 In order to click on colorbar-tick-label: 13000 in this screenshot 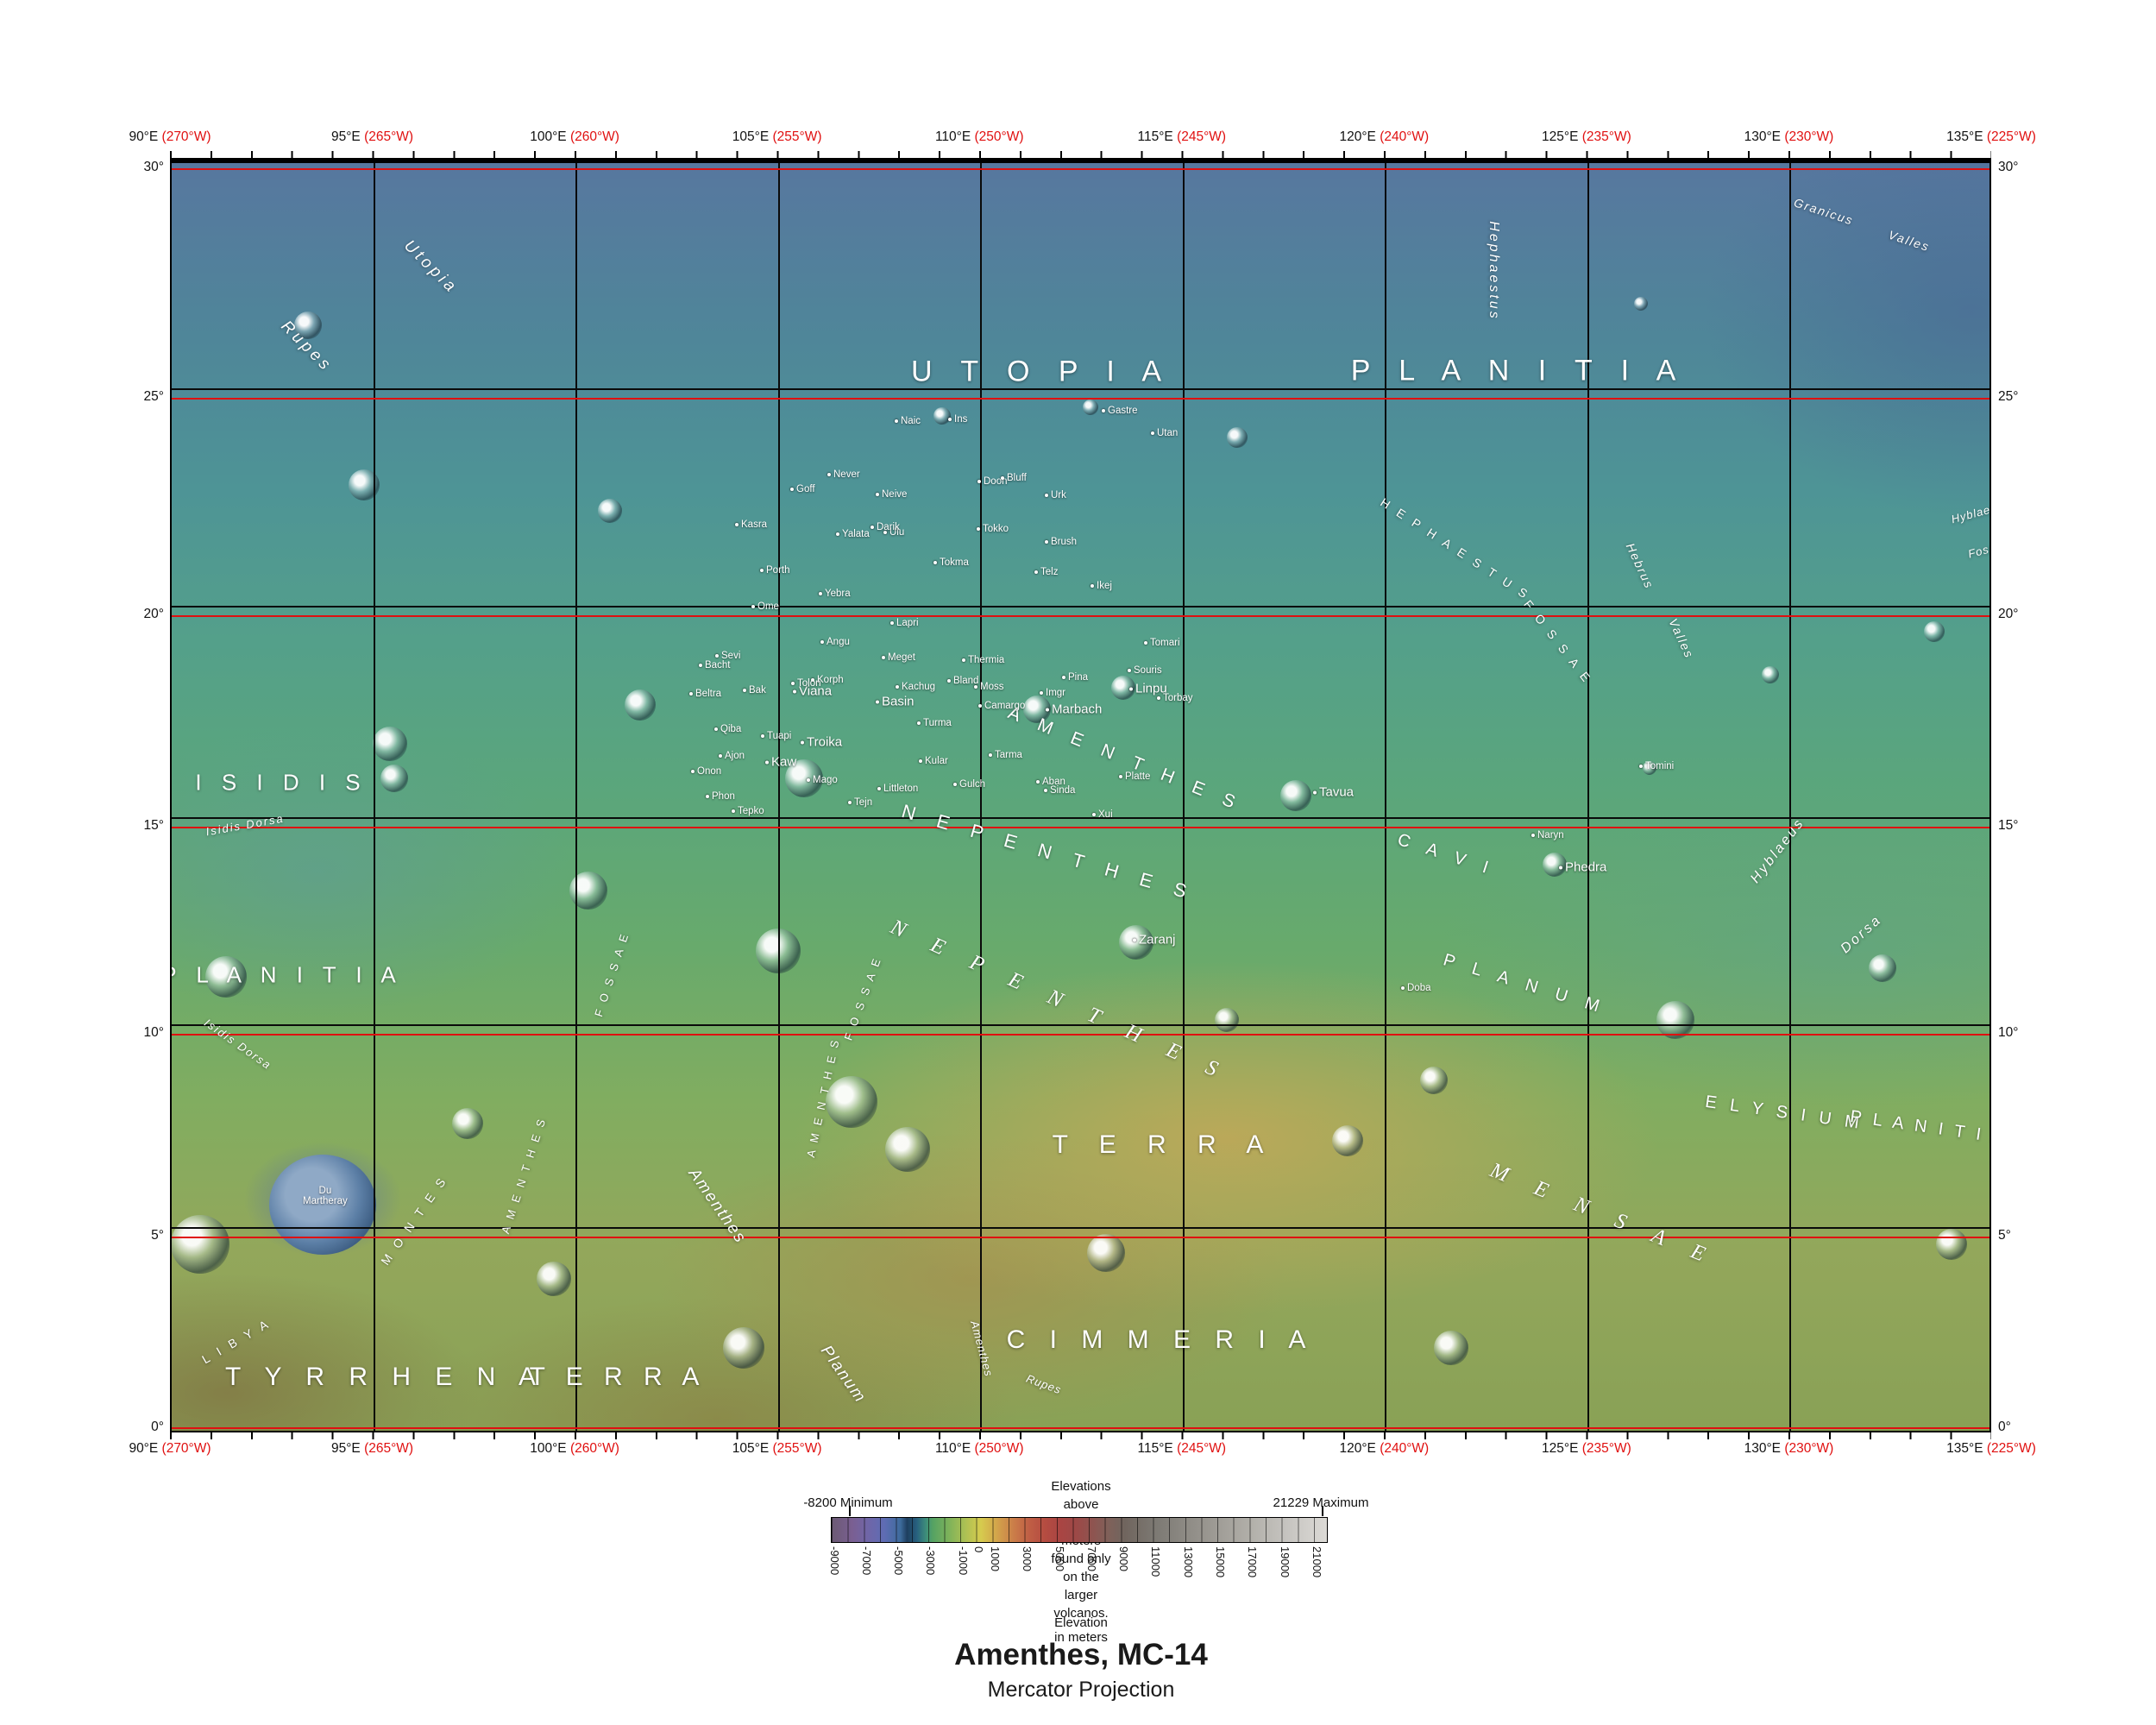, I will do `click(1188, 1562)`.